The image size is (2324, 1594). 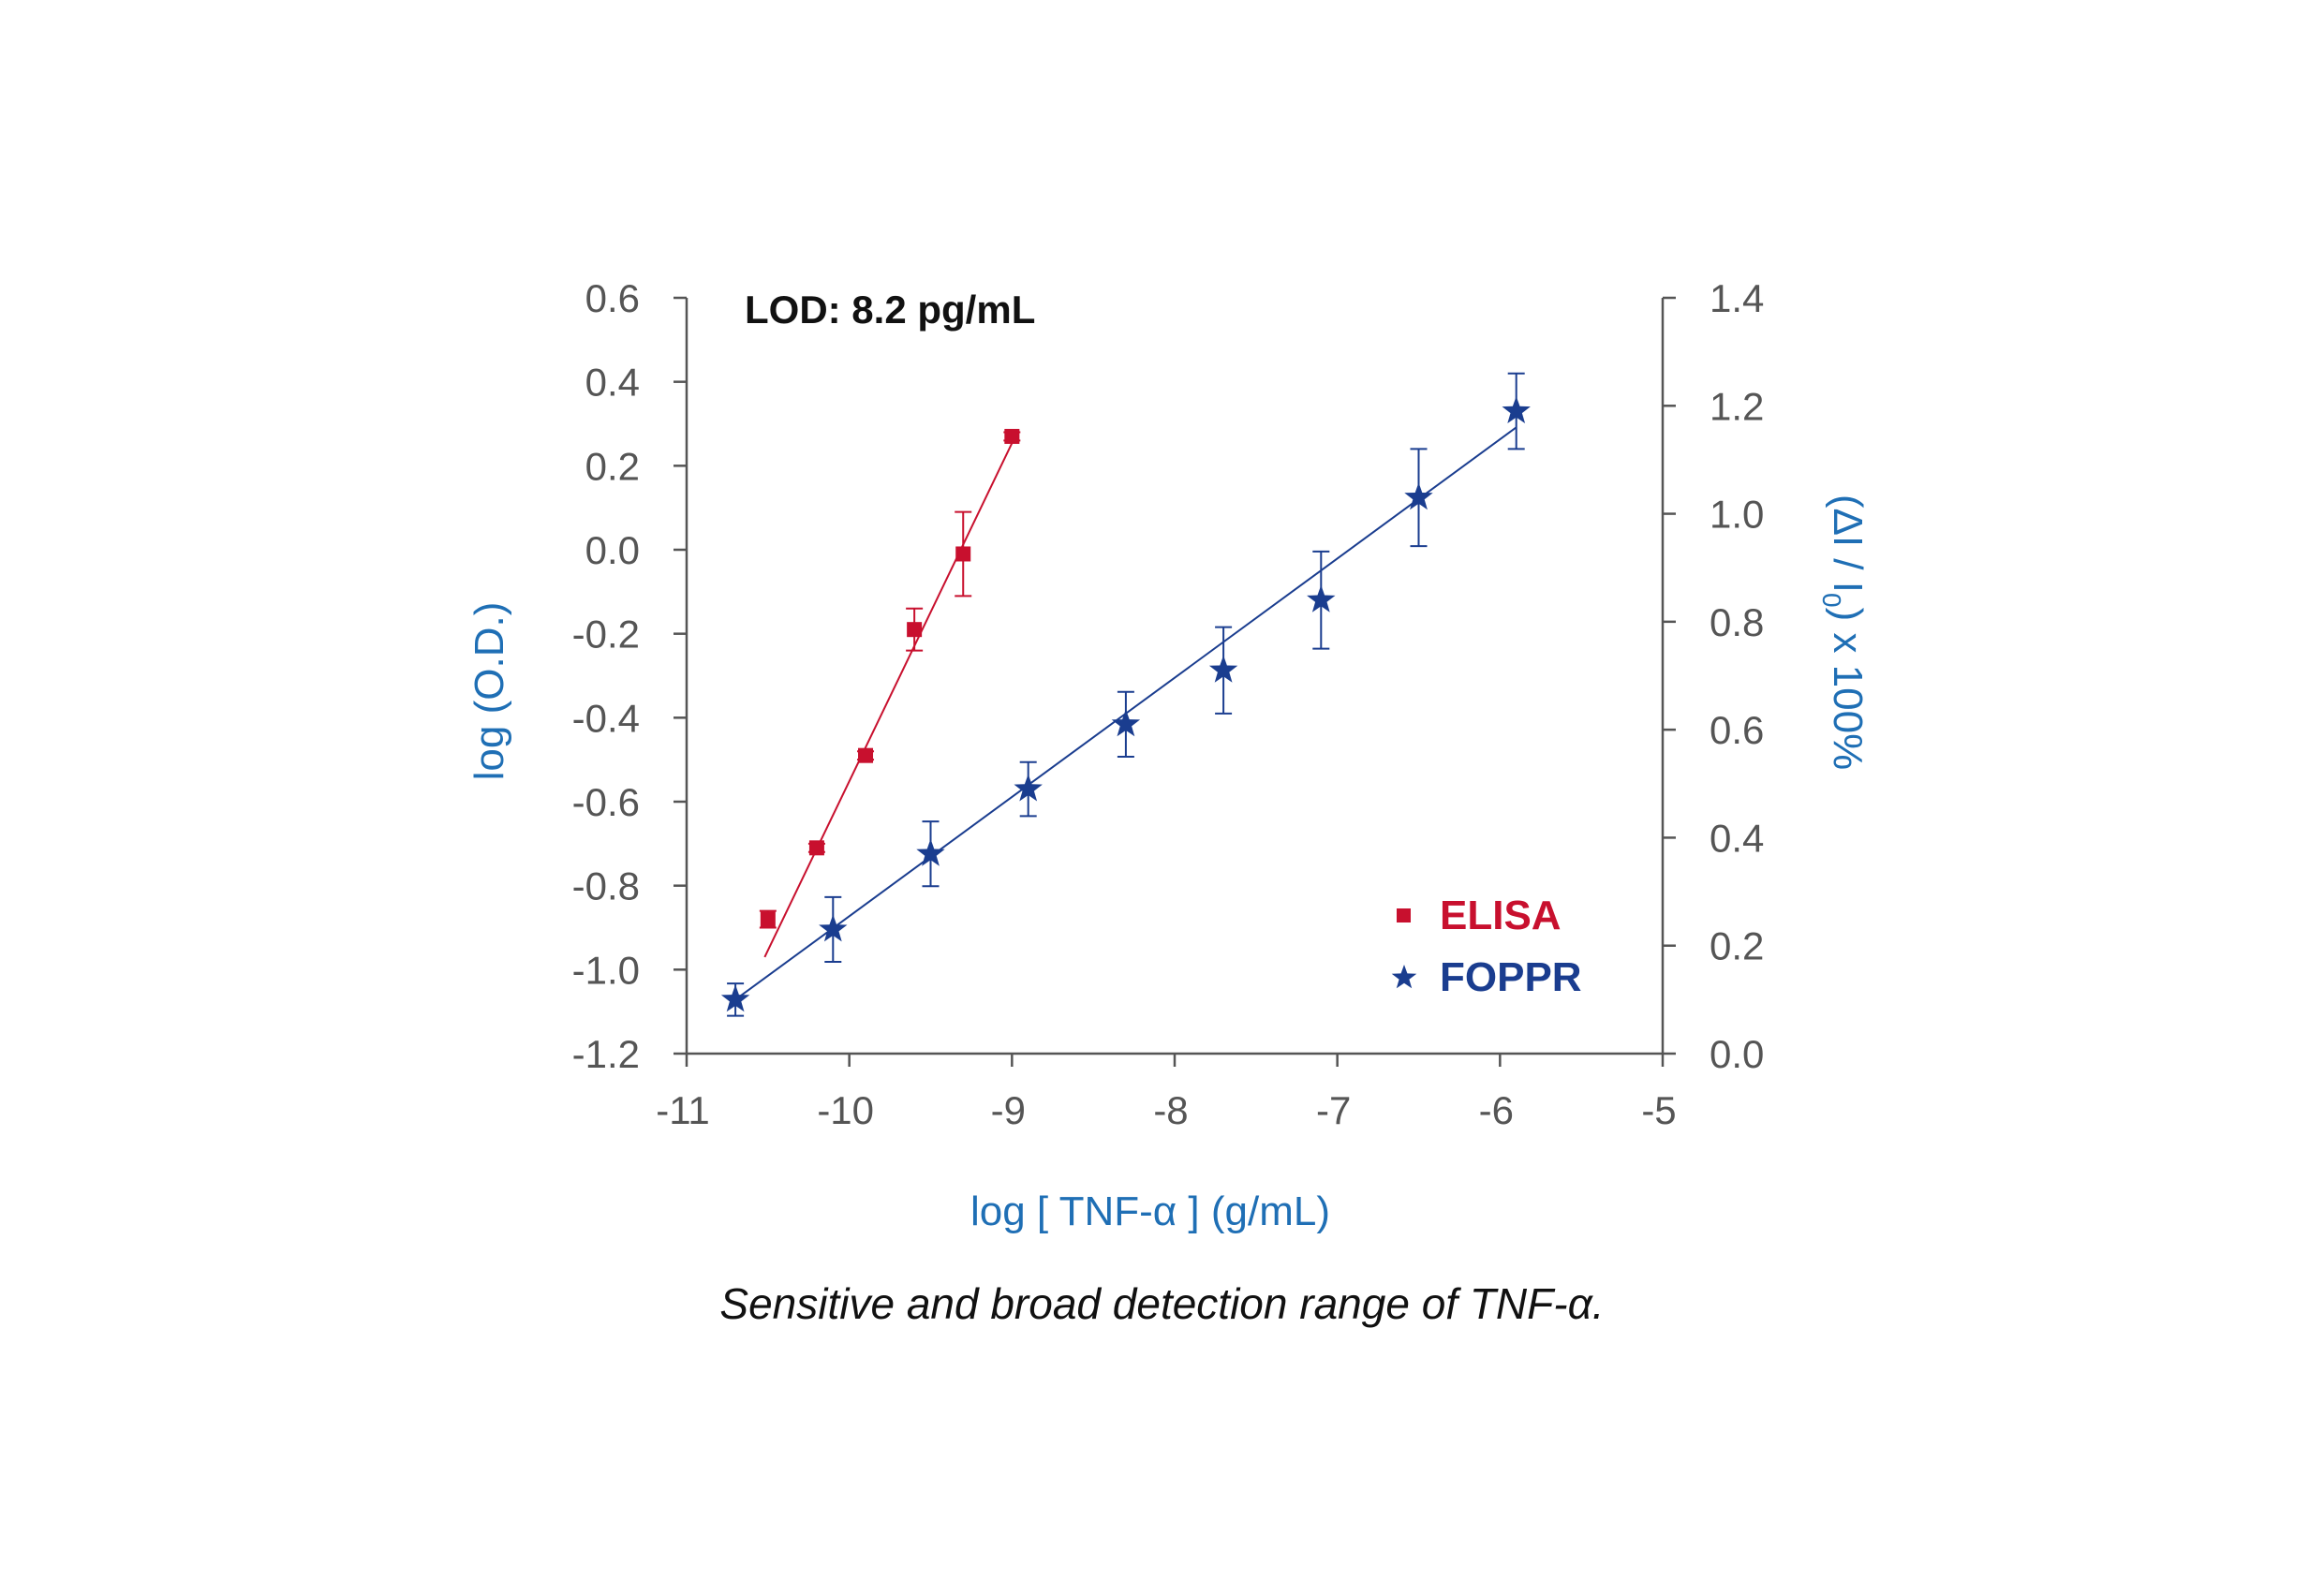 I want to click on right-y-tick-label: 1.2, so click(x=1737, y=406).